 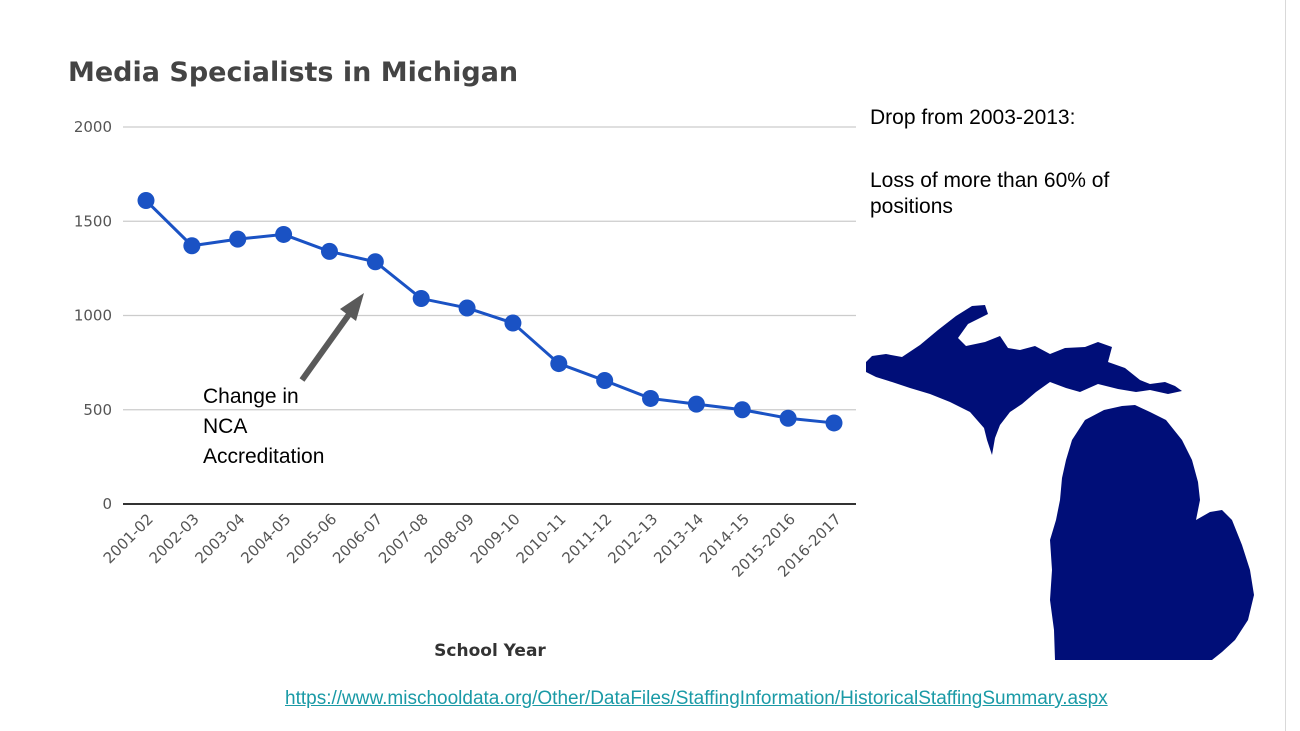 I want to click on x-tick-label: 2007-08, so click(x=403, y=538).